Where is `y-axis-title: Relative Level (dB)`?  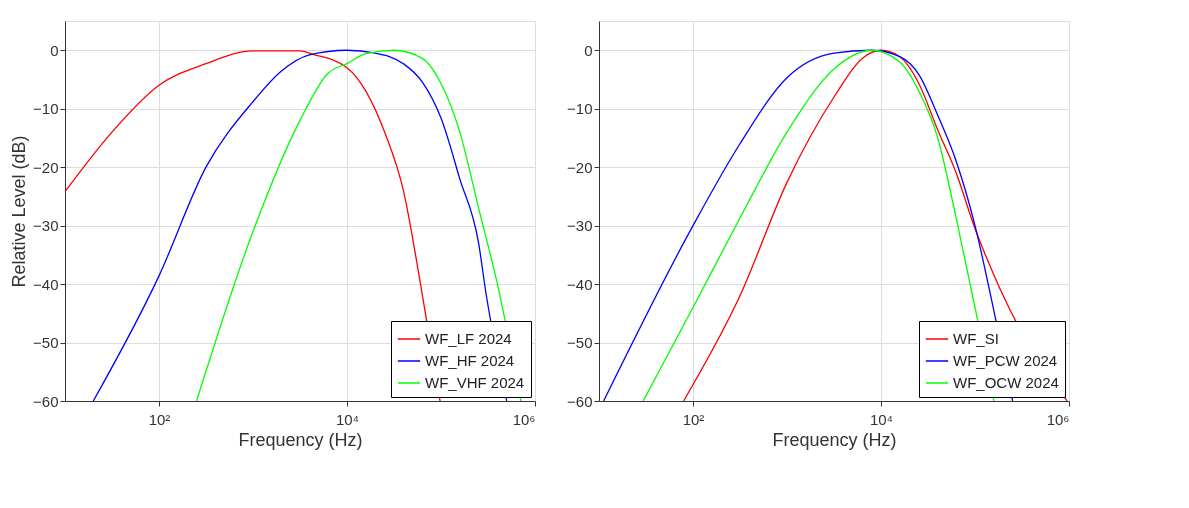 y-axis-title: Relative Level (dB) is located at coordinates (19, 211).